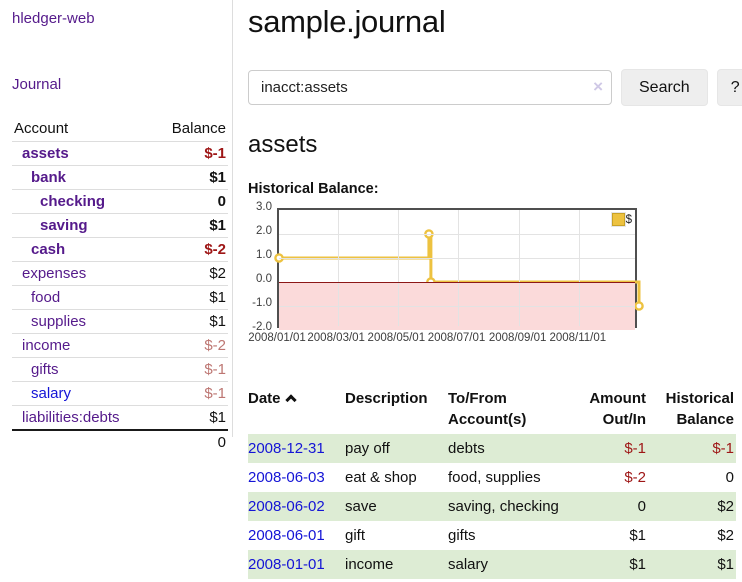 This screenshot has width=742, height=582. I want to click on register-description-cell: gift, so click(355, 535).